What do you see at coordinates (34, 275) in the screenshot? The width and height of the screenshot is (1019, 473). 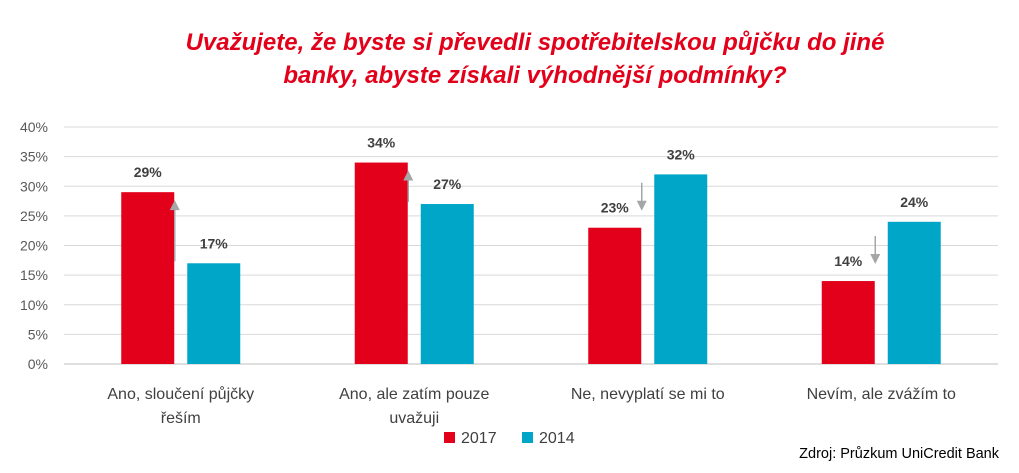 I see `y-tick-label: 15%` at bounding box center [34, 275].